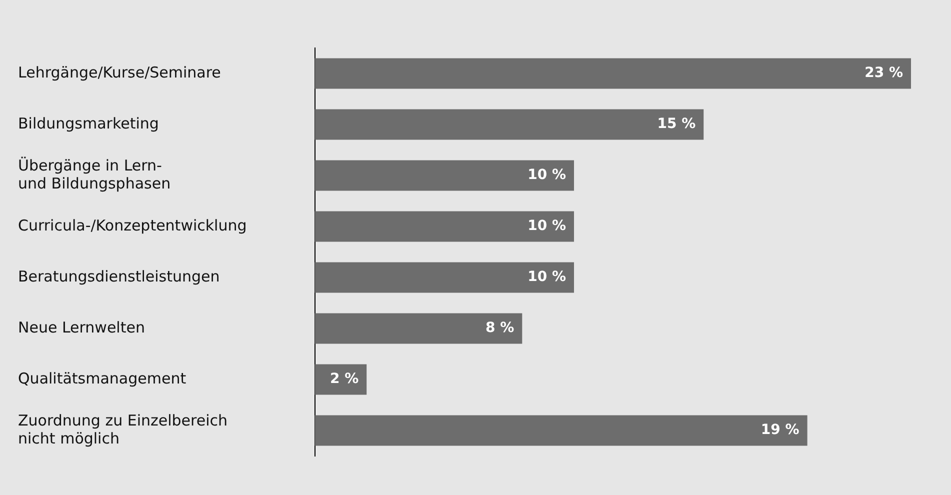 Image resolution: width=951 pixels, height=495 pixels. I want to click on y-tick-label: Zuordnung zu Einzelbereich nicht möglich, so click(123, 429).